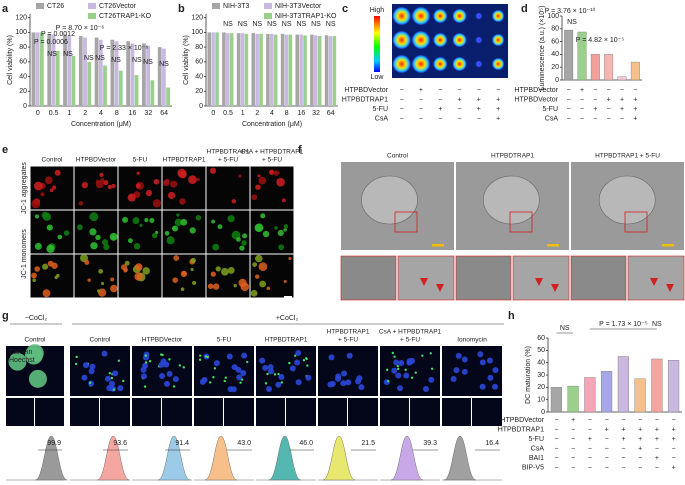  Describe the element at coordinates (5, 150) in the screenshot. I see `panel-label: e` at that location.